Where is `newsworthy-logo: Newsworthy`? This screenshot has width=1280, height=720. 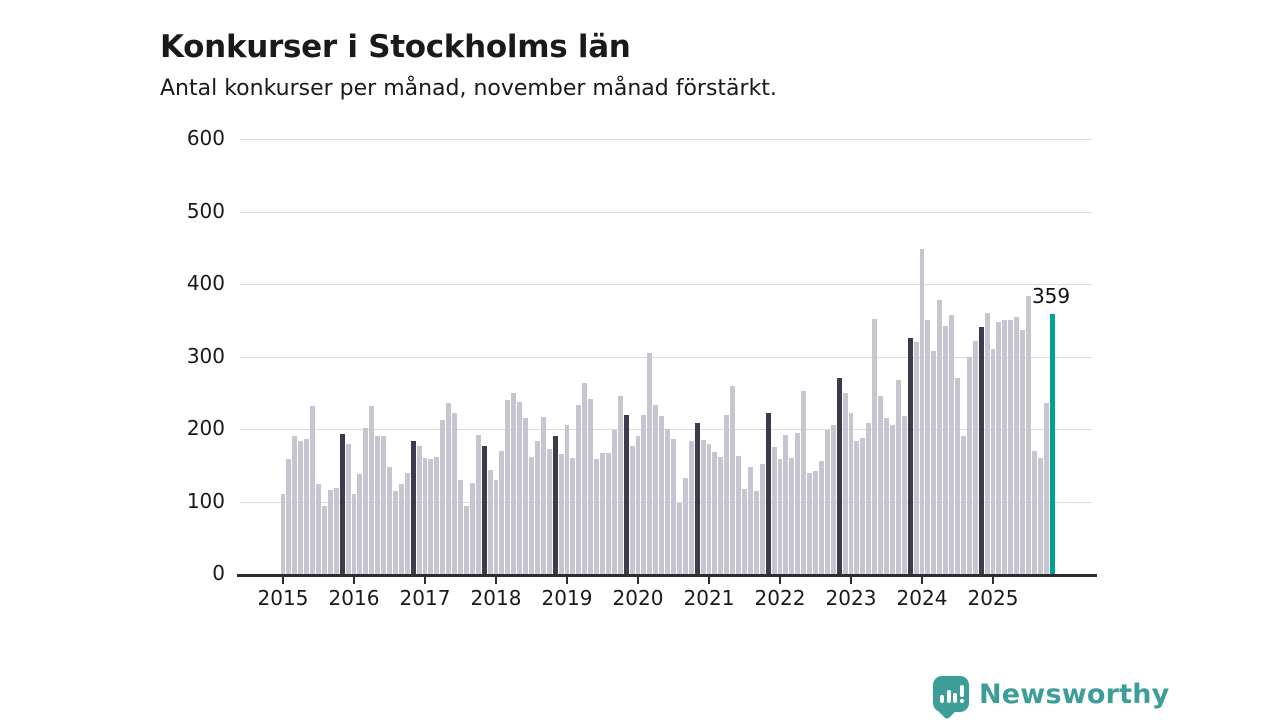
newsworthy-logo: Newsworthy is located at coordinates (1051, 698).